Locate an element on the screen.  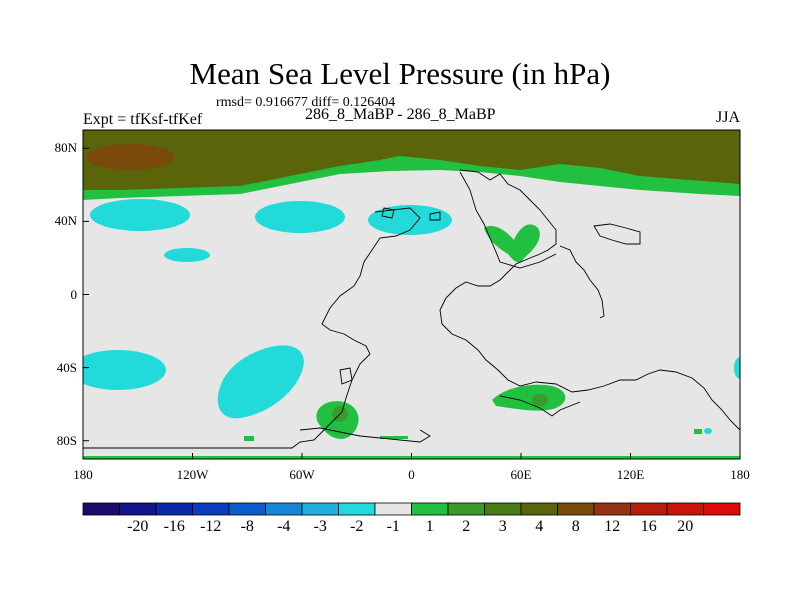
coastline-eurasia-inner is located at coordinates (508, 220).